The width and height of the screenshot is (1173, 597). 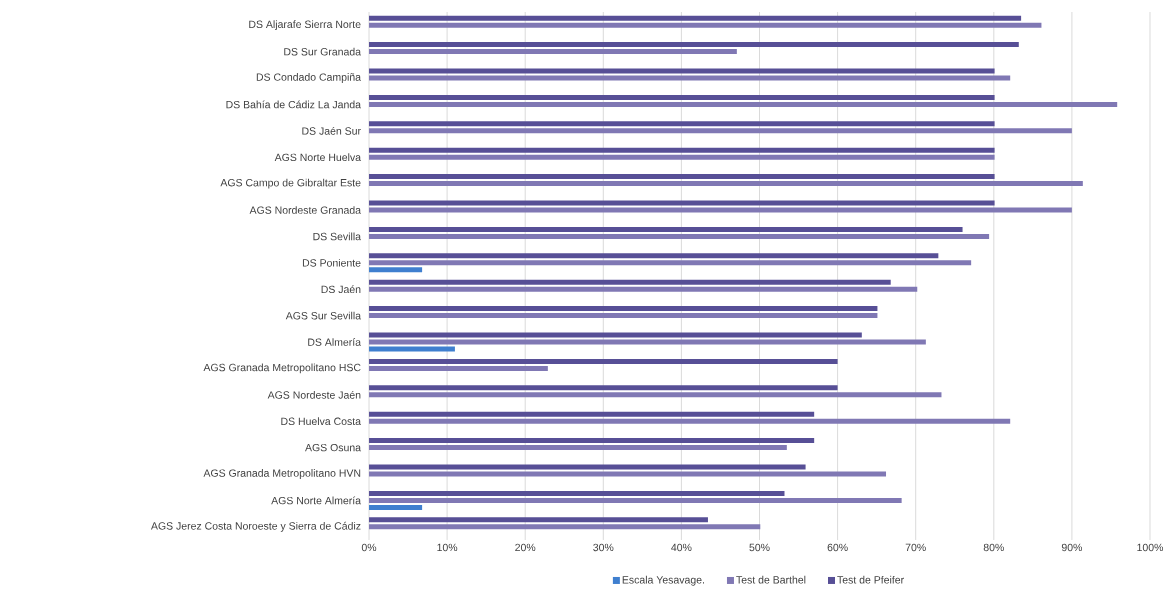 What do you see at coordinates (331, 130) in the screenshot?
I see `y-tick-label: DS Jaén Sur` at bounding box center [331, 130].